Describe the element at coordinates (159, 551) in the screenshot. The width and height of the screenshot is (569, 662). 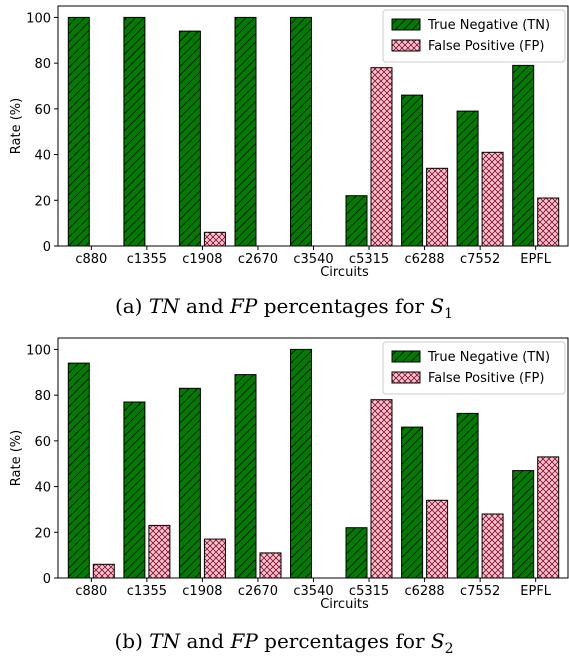
I see `fp-bar-c1355` at that location.